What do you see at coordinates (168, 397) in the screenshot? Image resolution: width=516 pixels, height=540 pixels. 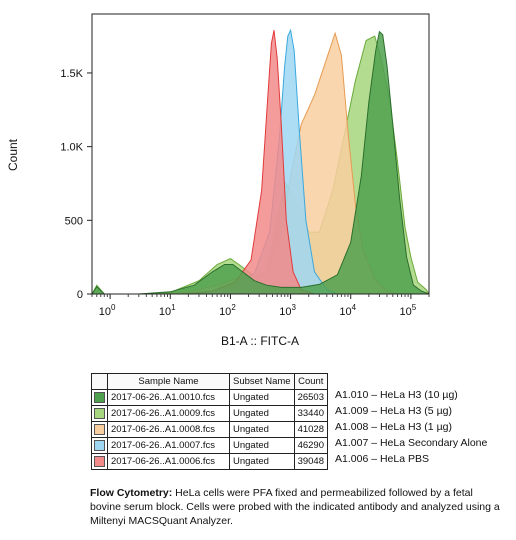 I see `legend-sample-name: 2017-06-26..A1.0010.fcs` at bounding box center [168, 397].